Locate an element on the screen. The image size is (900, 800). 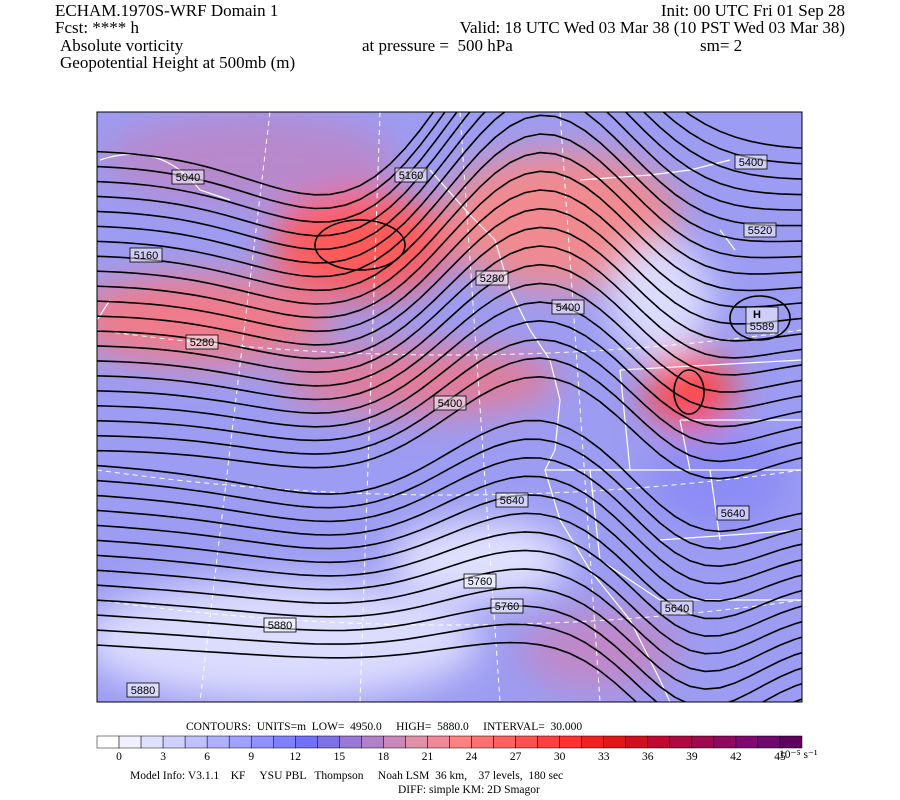
field-name: Absolute vorticity is located at coordinates (122, 45).